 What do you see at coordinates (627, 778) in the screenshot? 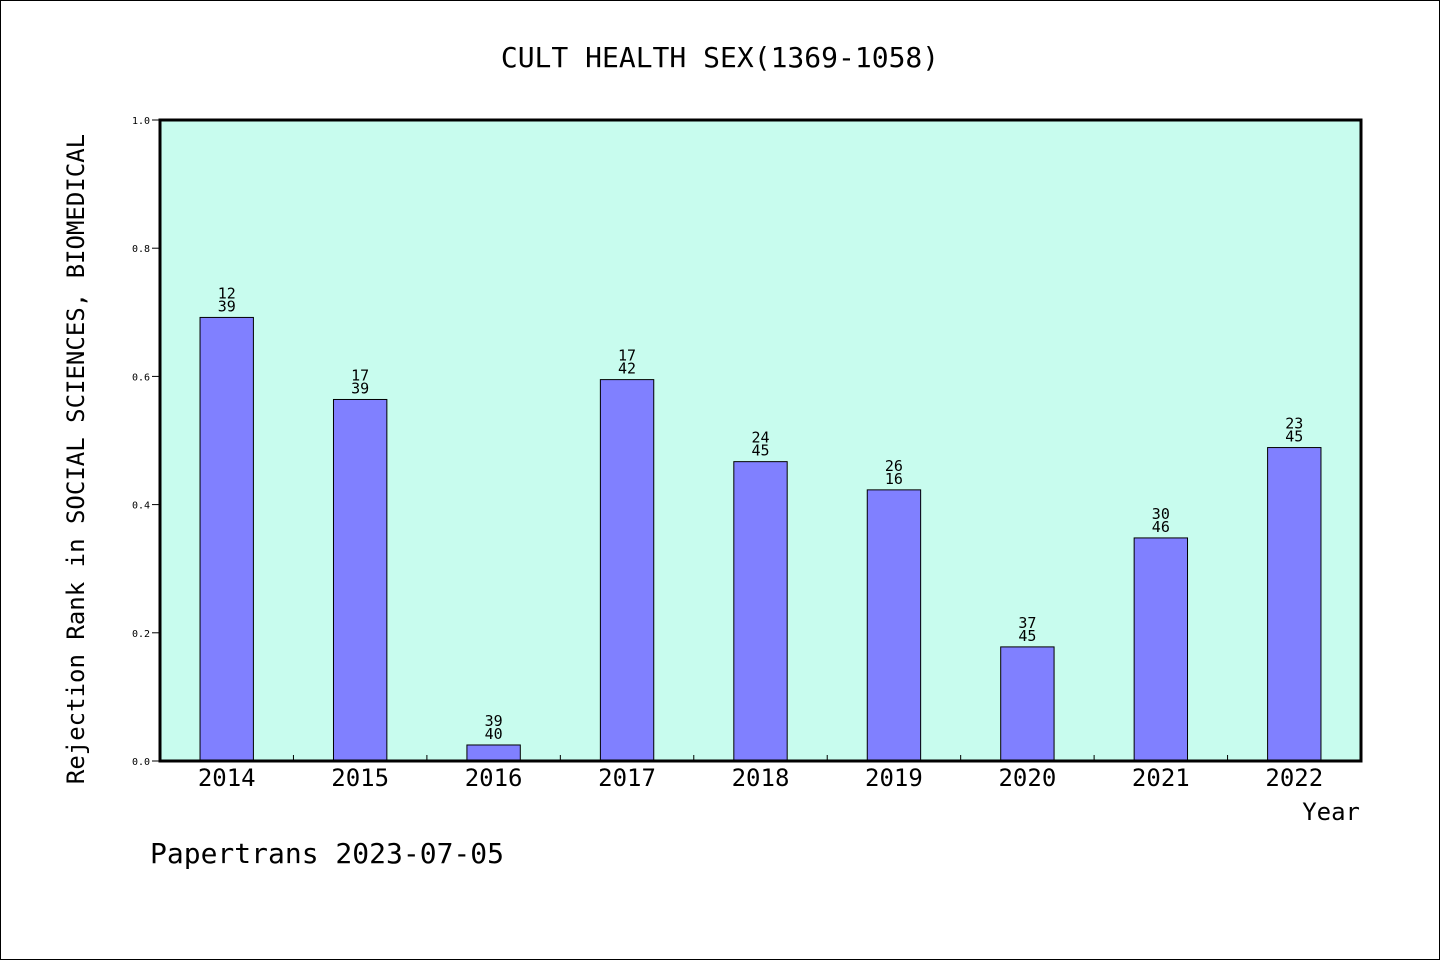
I see `x-tick-label-2017: 2017` at bounding box center [627, 778].